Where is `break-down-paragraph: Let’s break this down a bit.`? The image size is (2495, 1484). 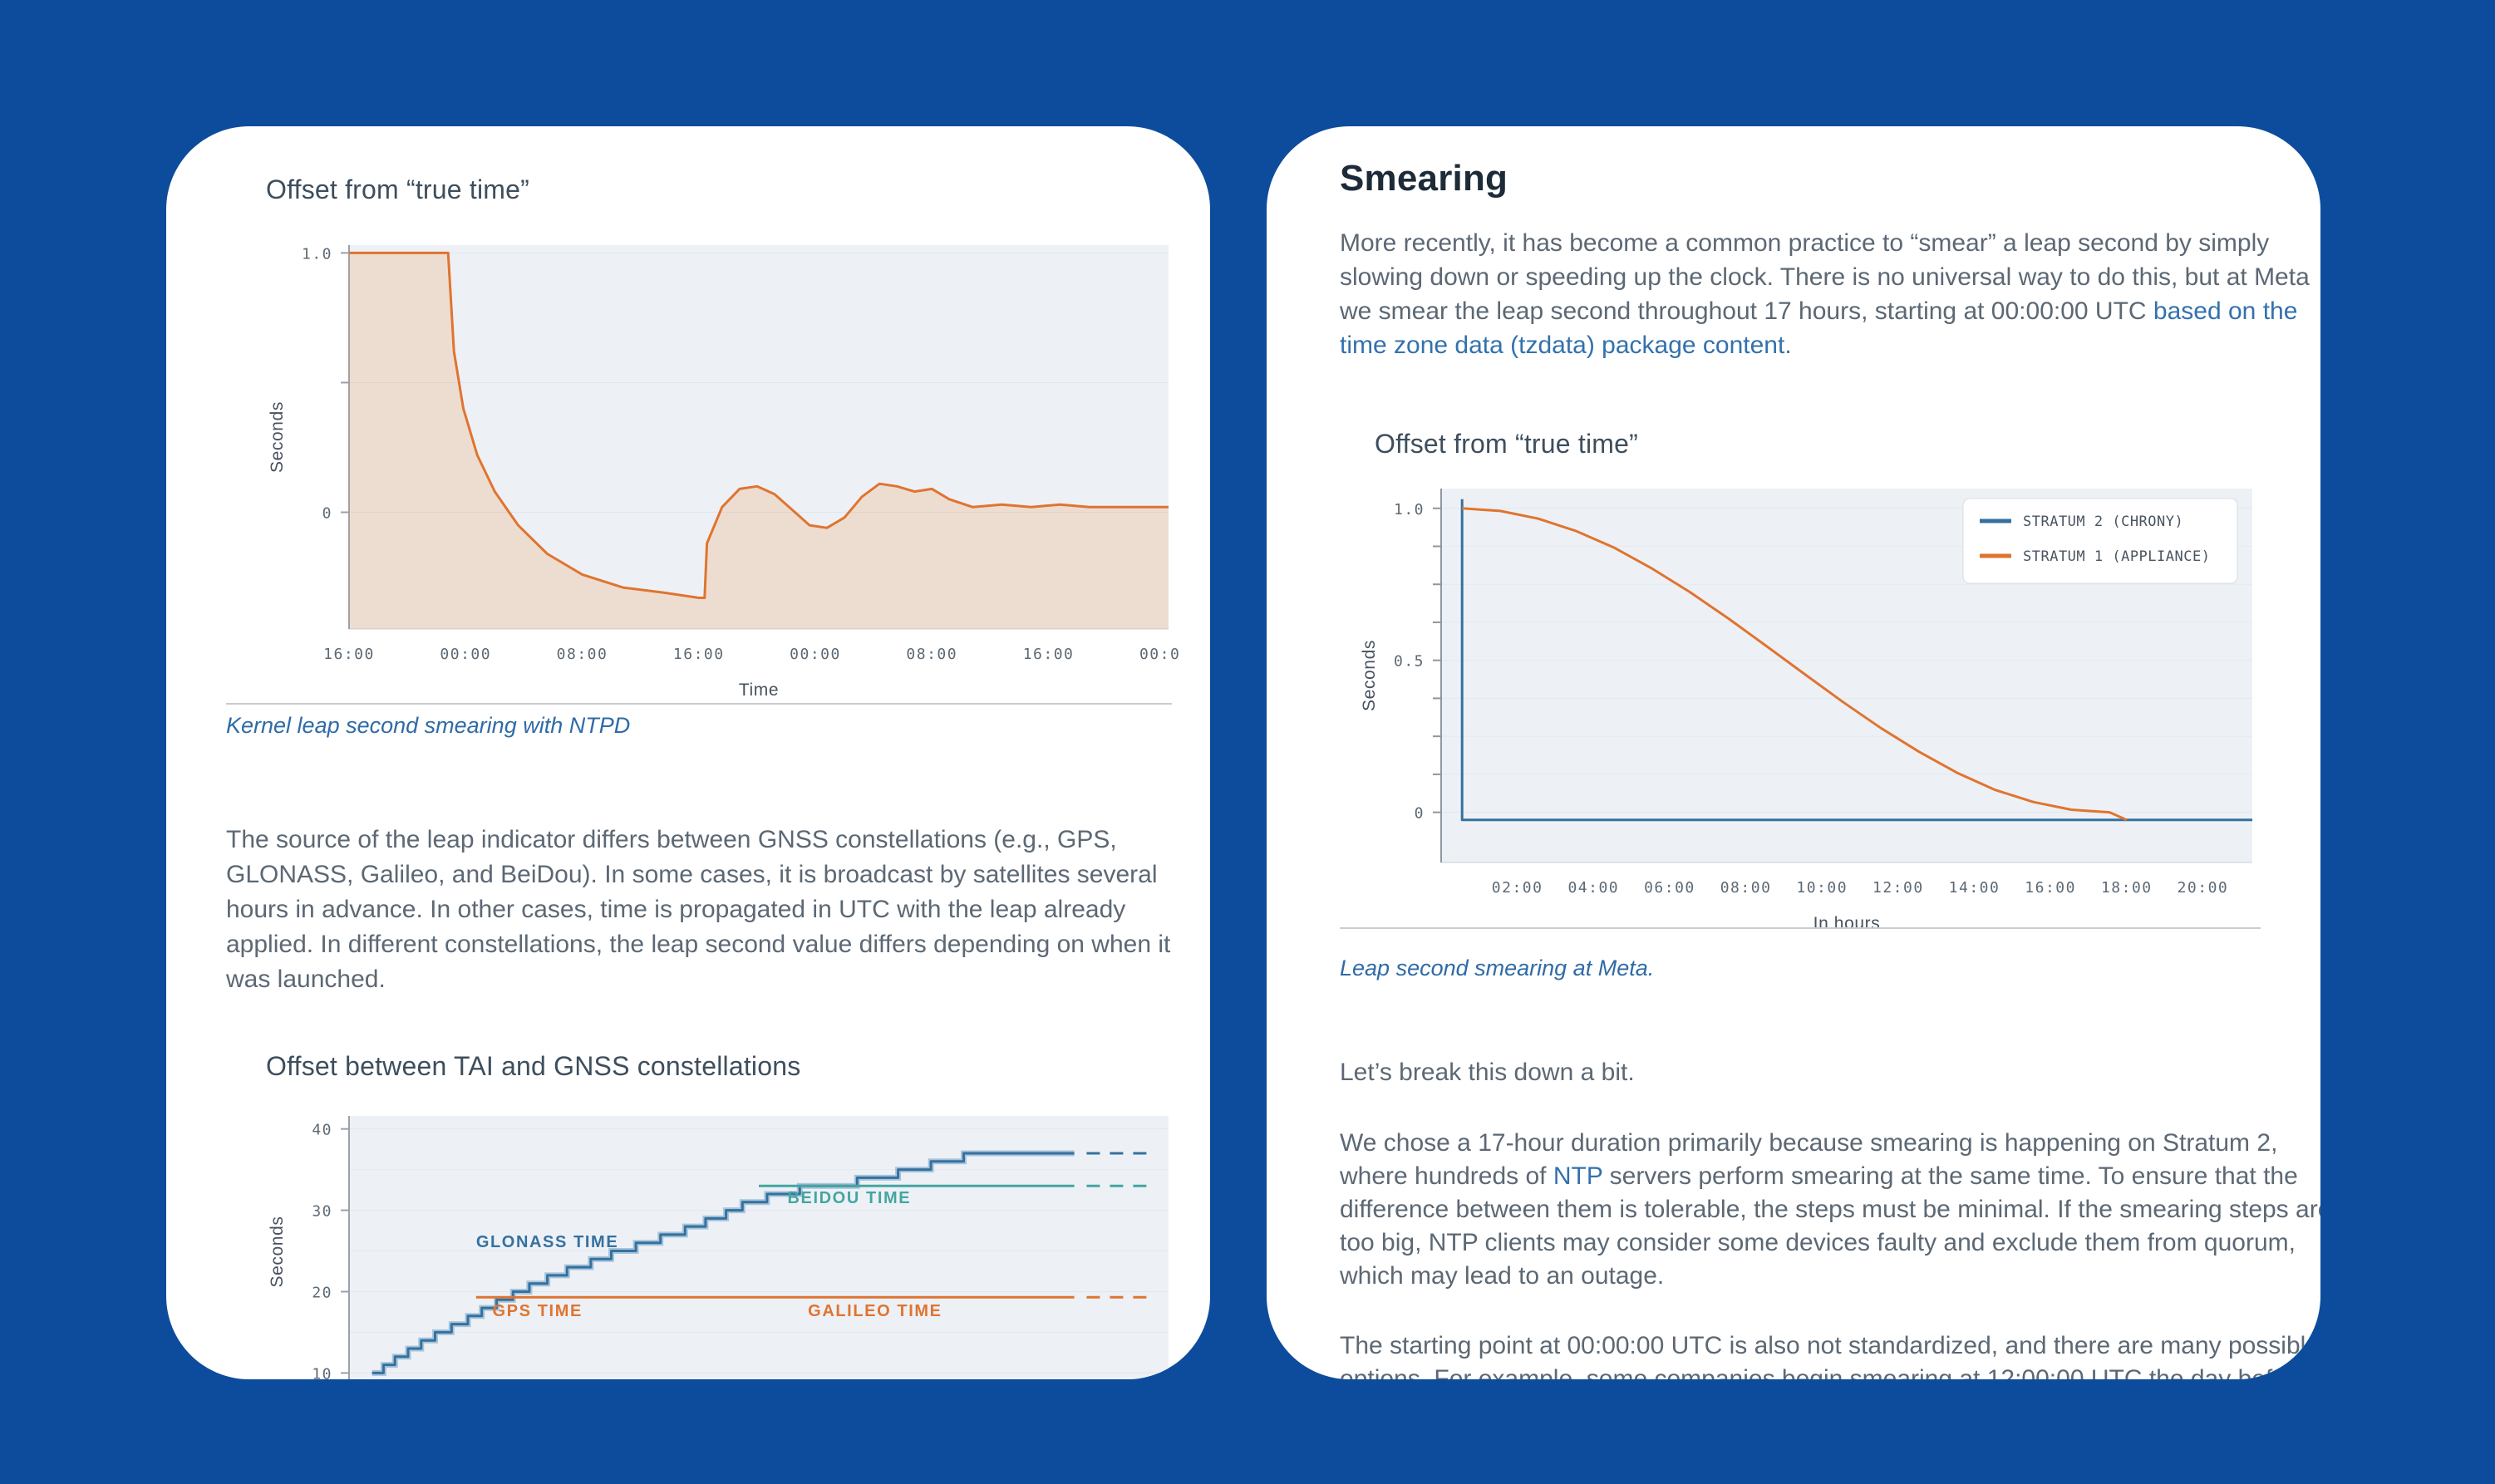 break-down-paragraph: Let’s break this down a bit. is located at coordinates (1487, 1072).